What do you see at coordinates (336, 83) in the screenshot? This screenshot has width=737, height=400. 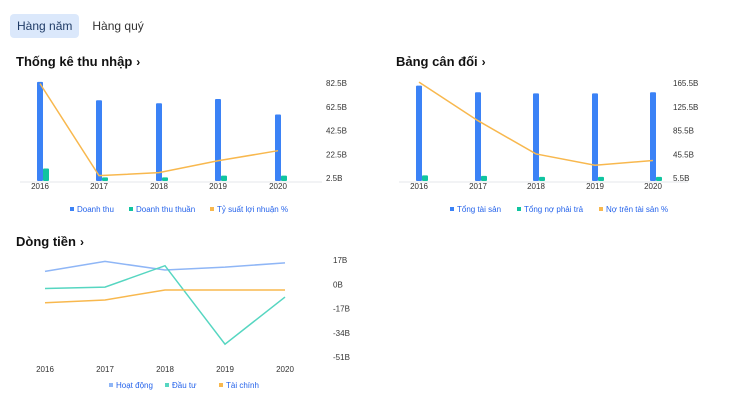 I see `income-y-tick-label: 82.5B` at bounding box center [336, 83].